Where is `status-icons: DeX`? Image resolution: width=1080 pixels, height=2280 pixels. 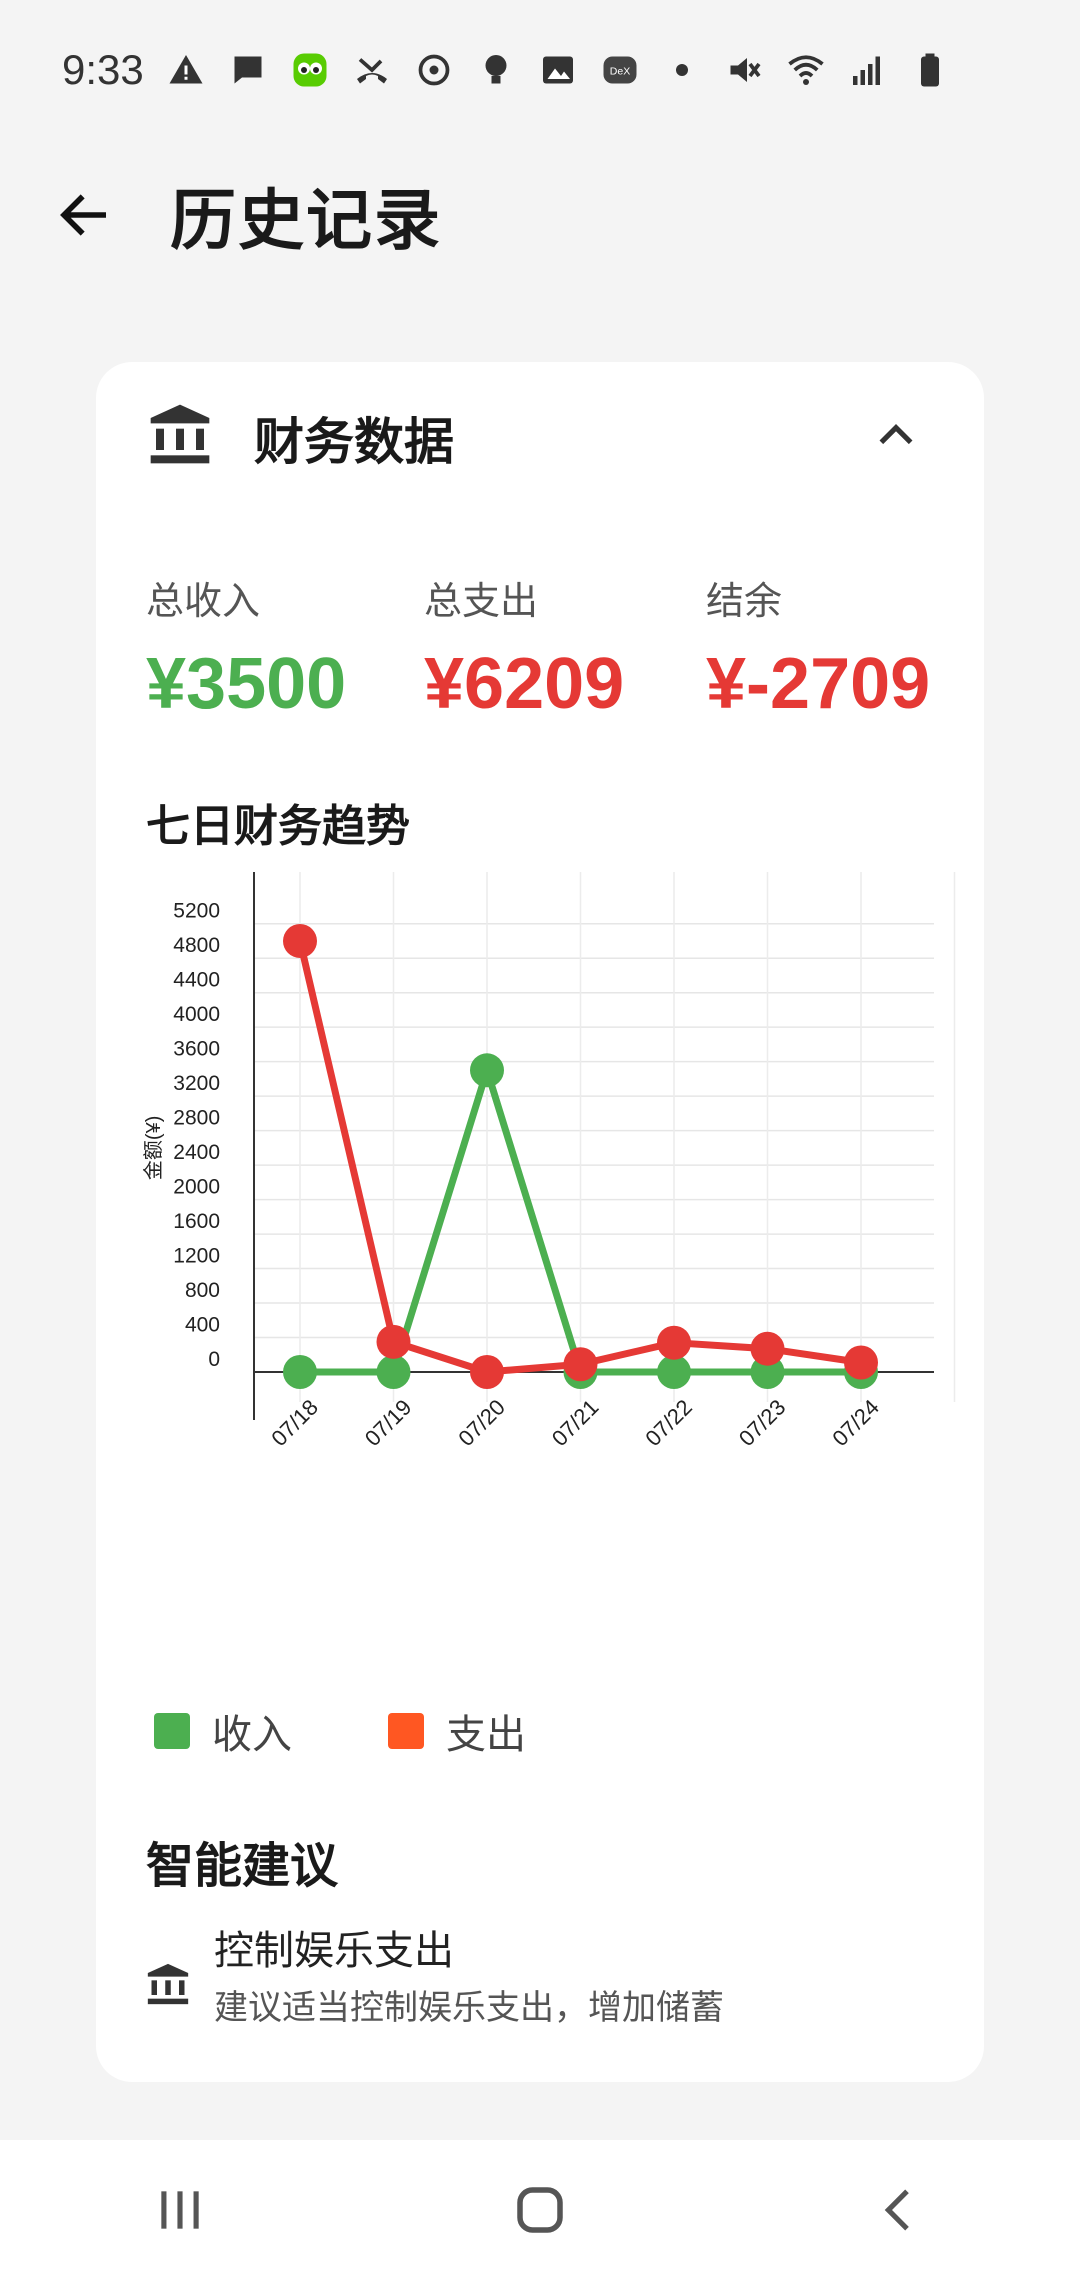 status-icons: DeX is located at coordinates (558, 70).